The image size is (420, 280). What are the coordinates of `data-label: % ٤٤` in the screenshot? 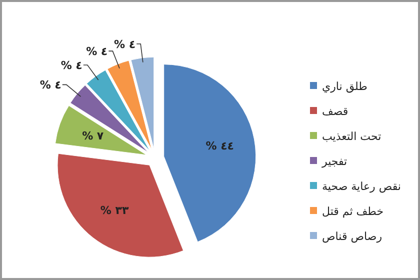 It's located at (220, 146).